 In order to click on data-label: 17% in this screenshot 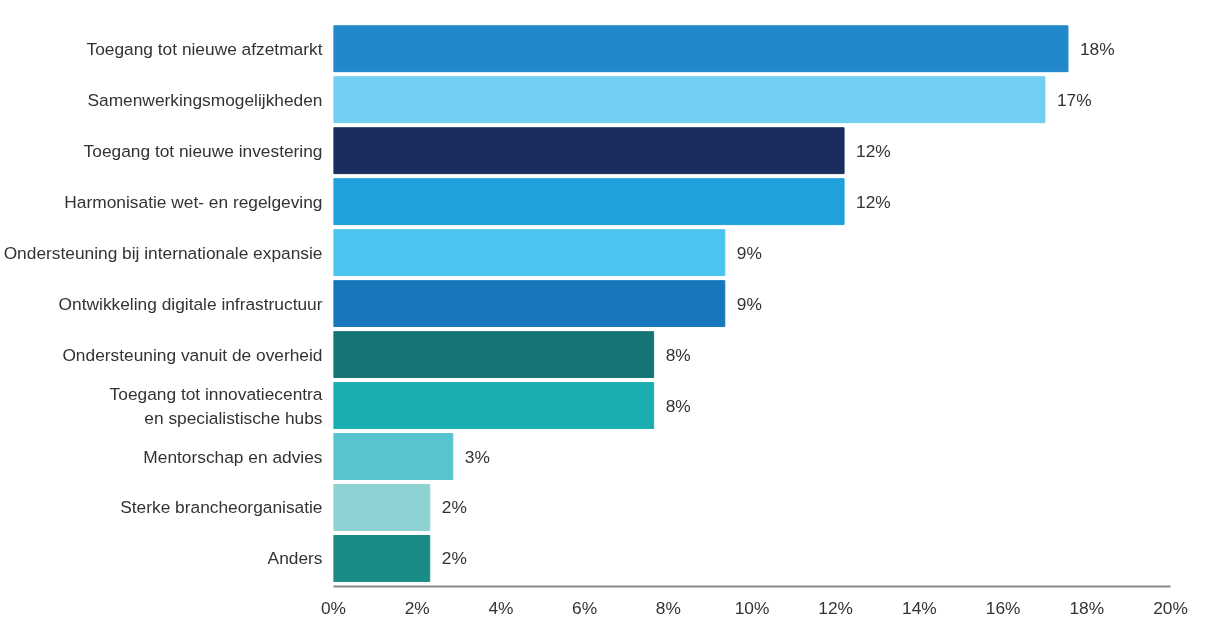, I will do `click(1074, 99)`.